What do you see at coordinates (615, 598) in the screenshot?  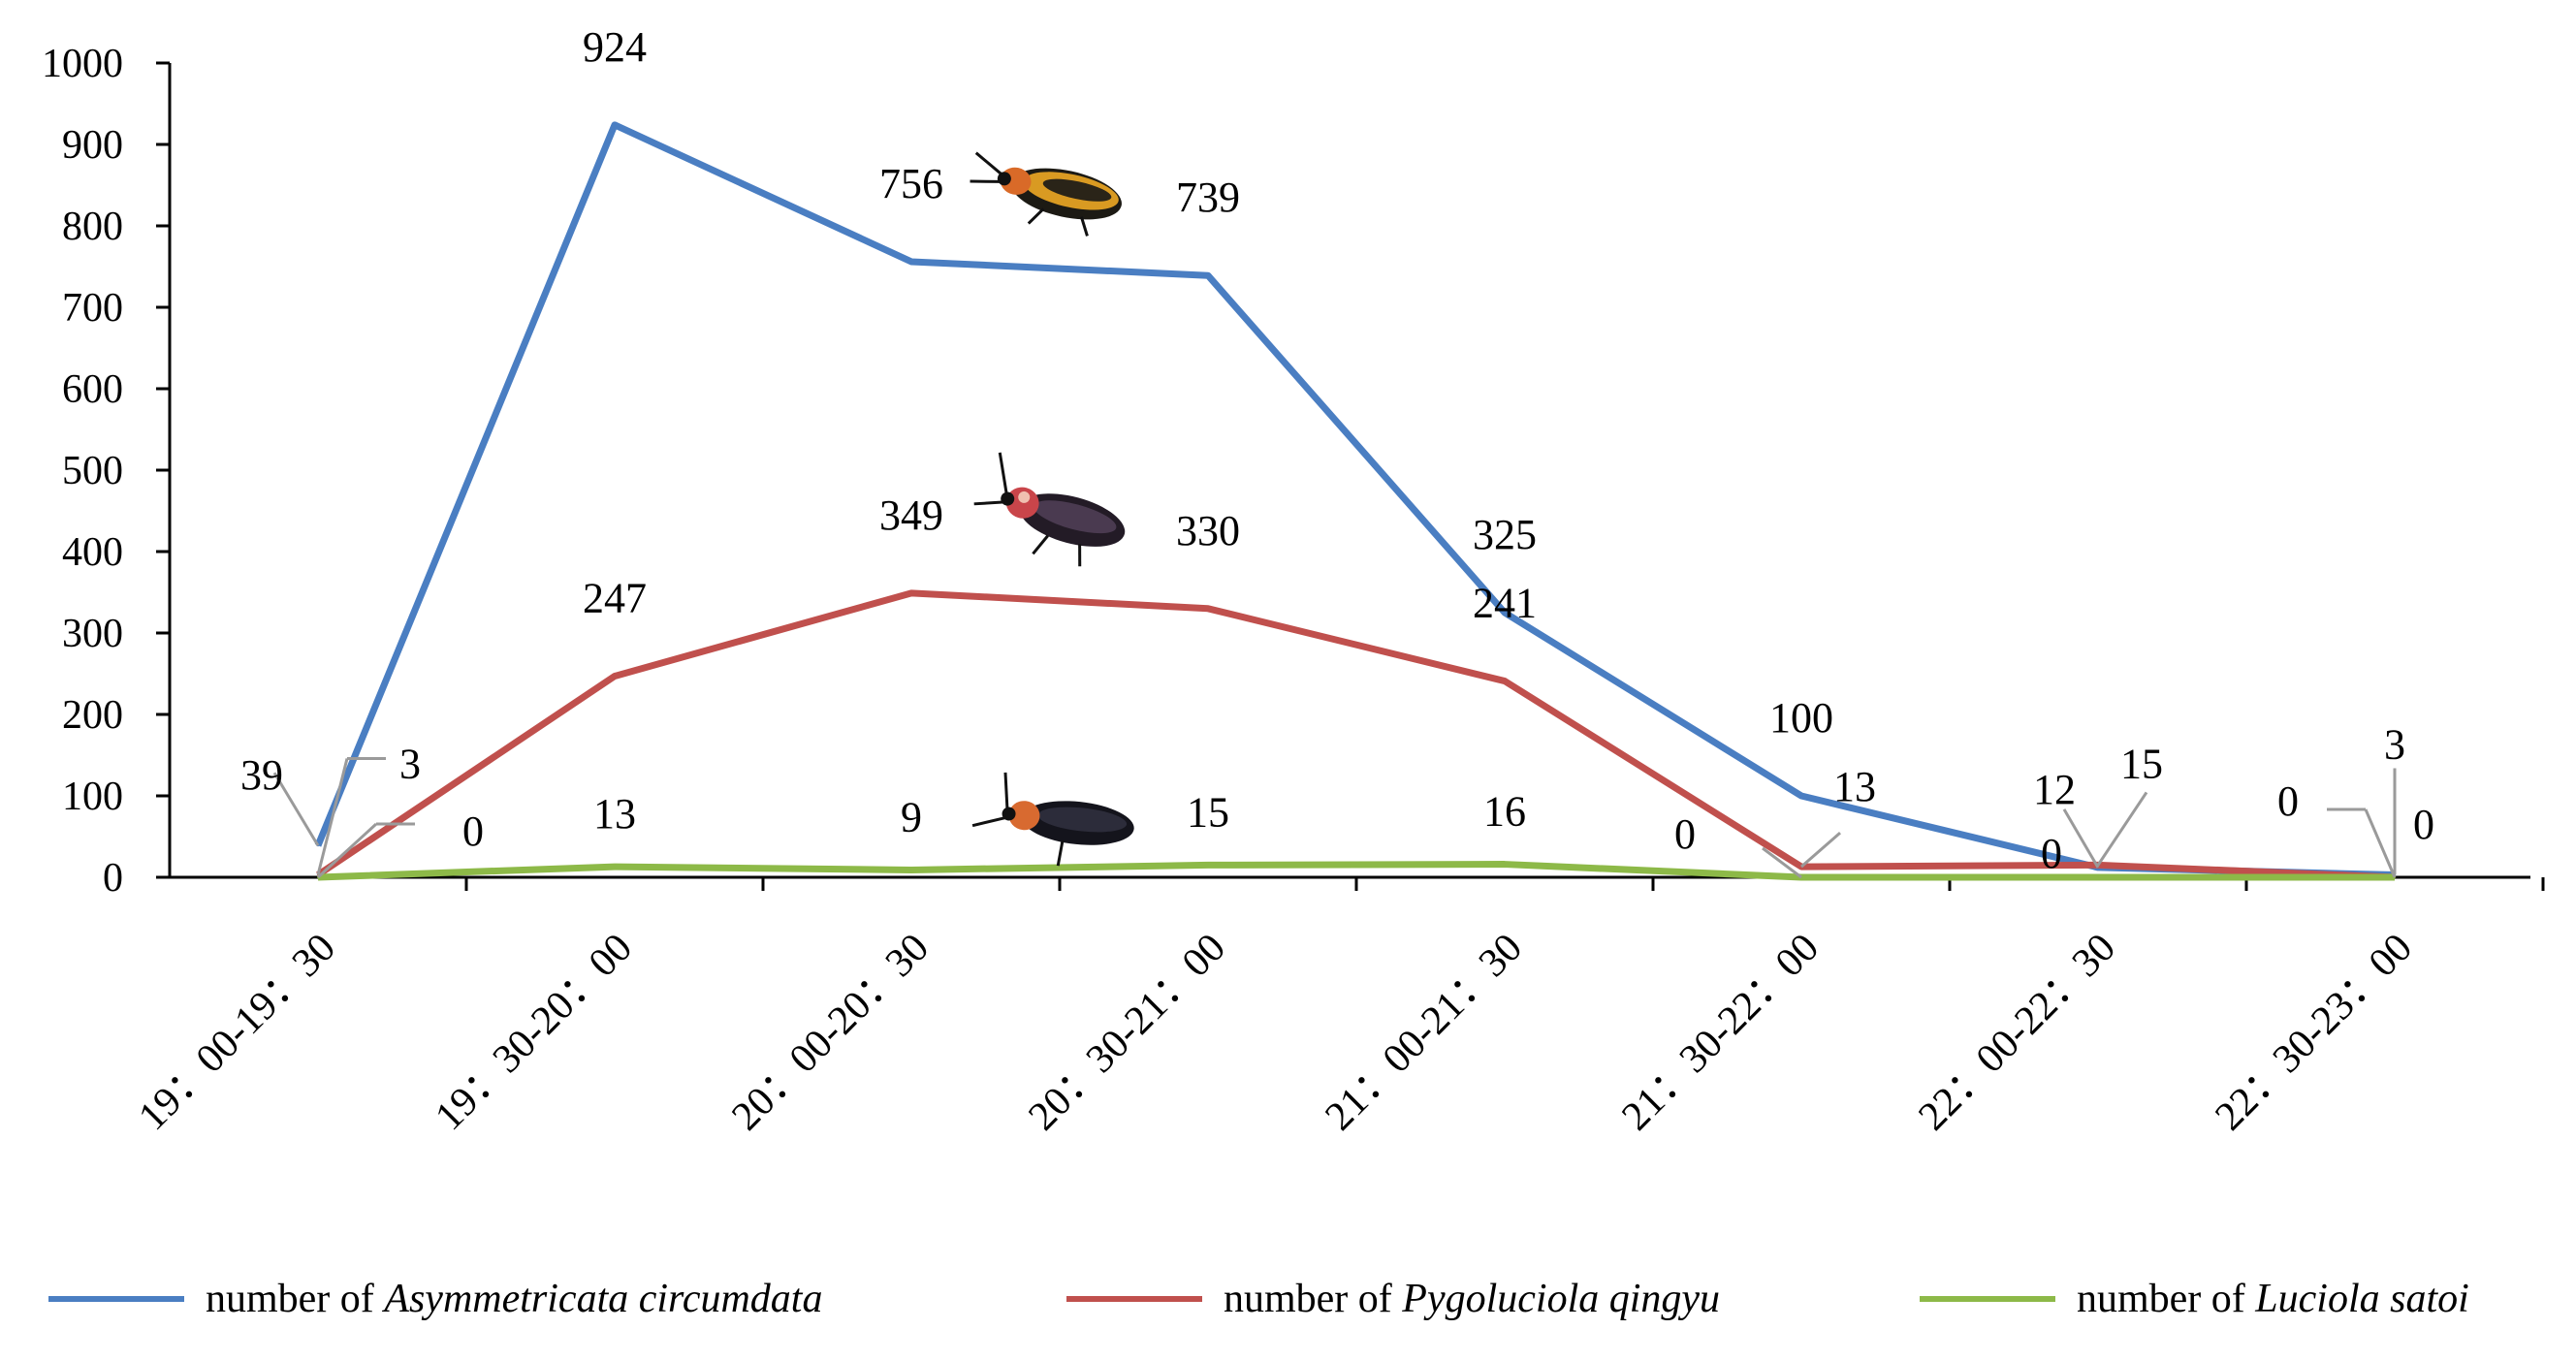 I see `data-label: 247` at bounding box center [615, 598].